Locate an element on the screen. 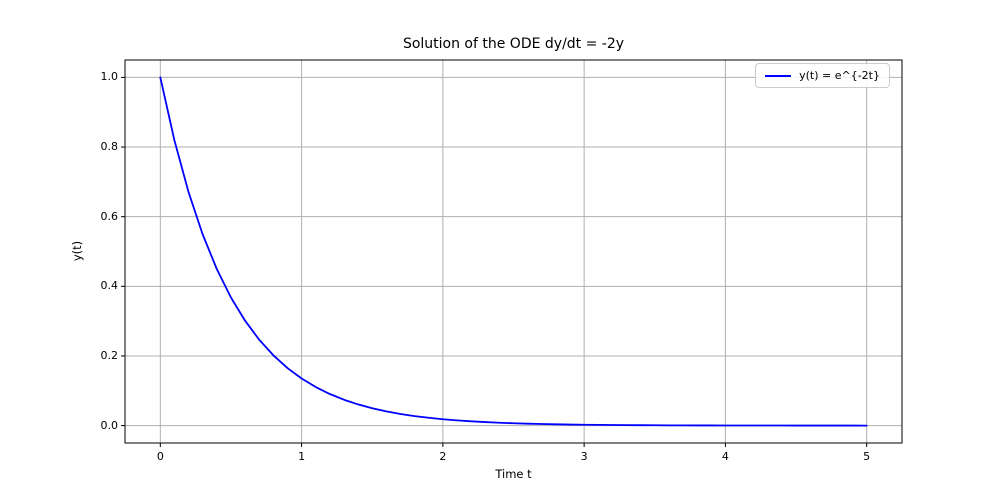 Image resolution: width=1000 pixels, height=500 pixels. x-tick-label: 5 is located at coordinates (867, 456).